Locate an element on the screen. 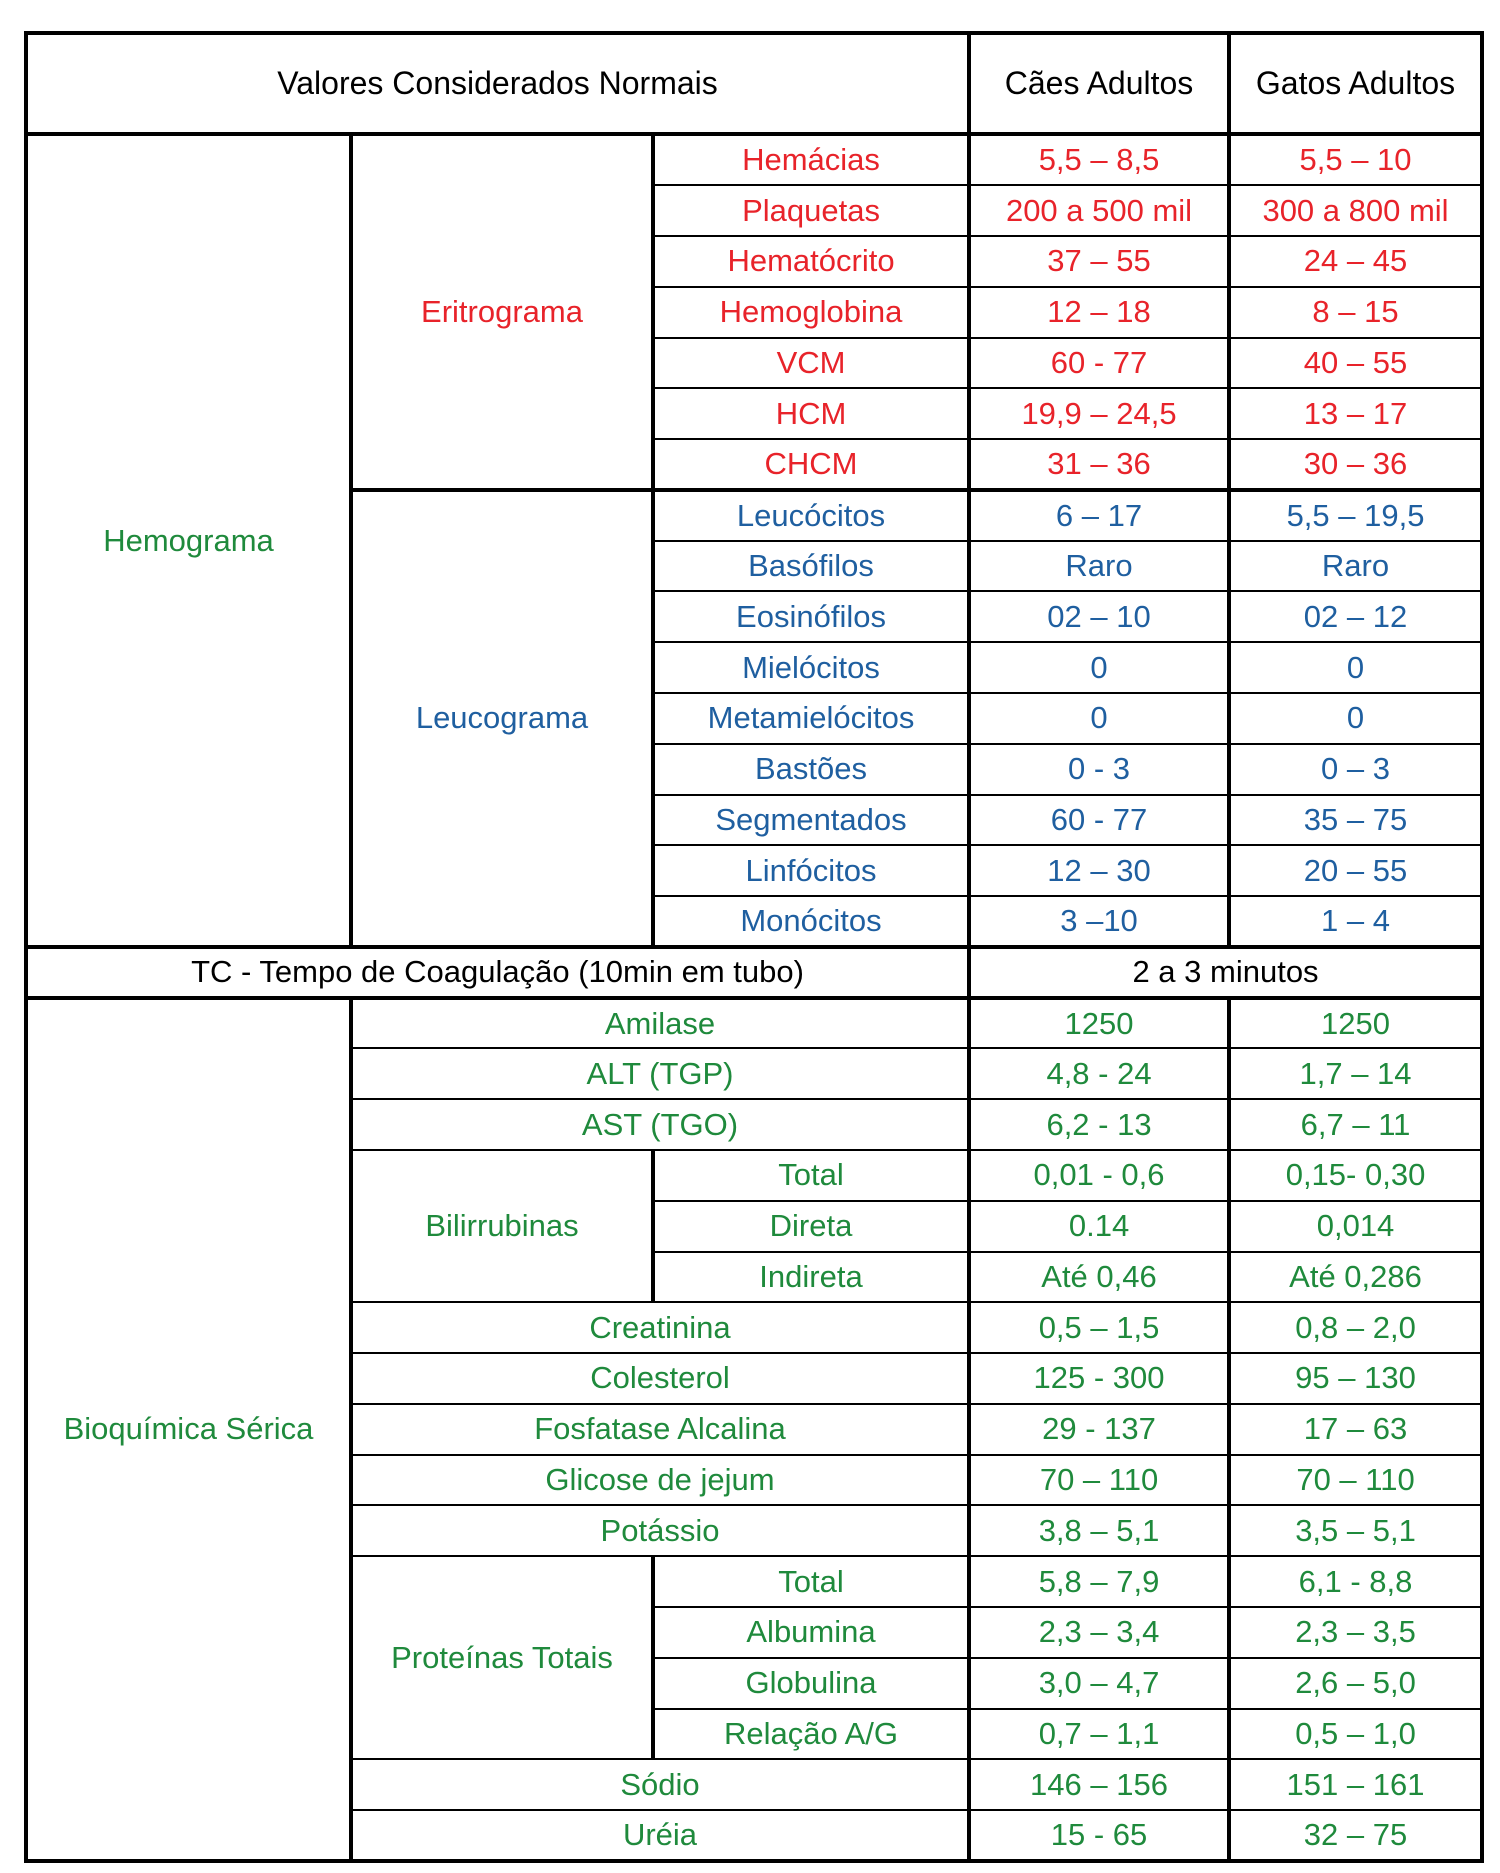 The width and height of the screenshot is (1500, 1873). cat-value: 5,5 – 10 is located at coordinates (1356, 160).